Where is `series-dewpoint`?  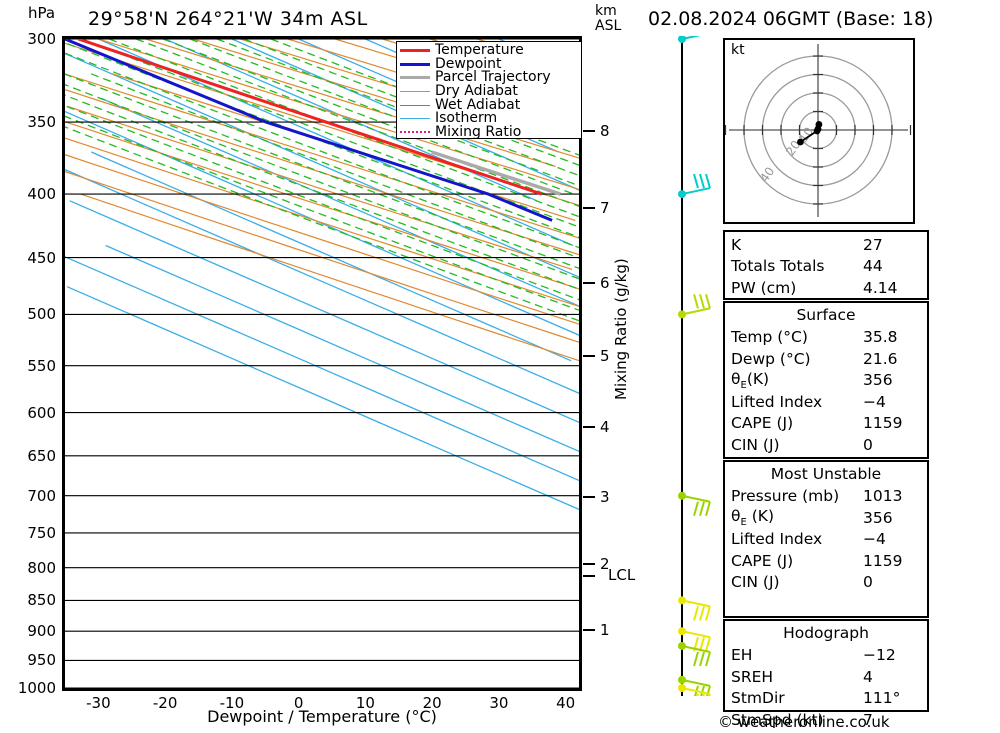
series-dewpoint is located at coordinates (309, 130).